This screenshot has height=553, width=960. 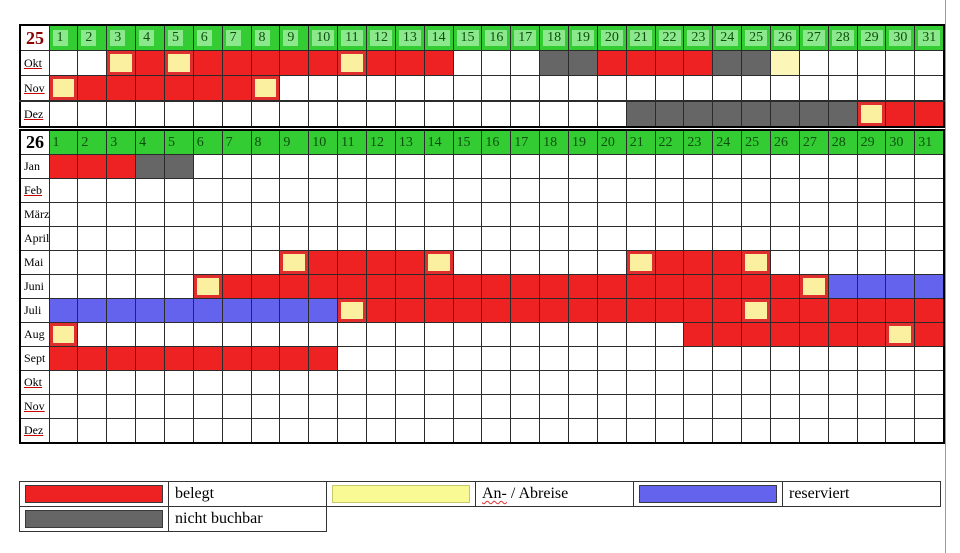 I want to click on month-label-okt-25: Okt, so click(x=34, y=63).